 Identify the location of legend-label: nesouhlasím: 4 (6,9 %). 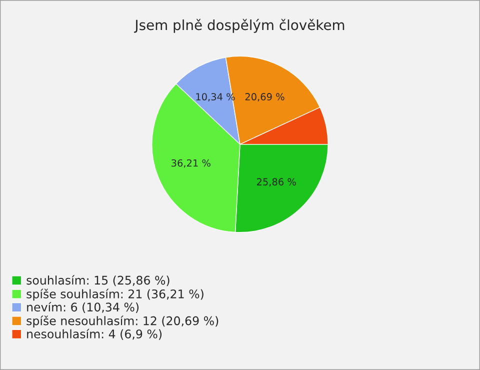
(94, 334).